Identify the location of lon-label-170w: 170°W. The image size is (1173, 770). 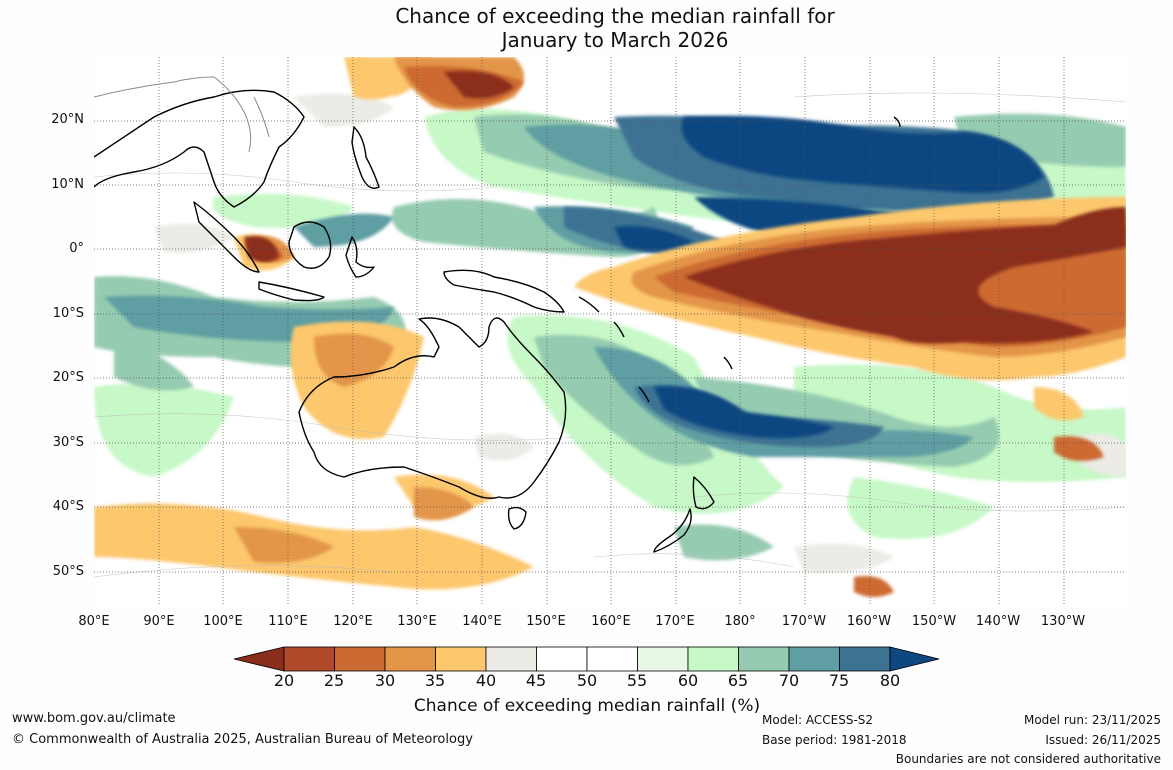
(804, 621).